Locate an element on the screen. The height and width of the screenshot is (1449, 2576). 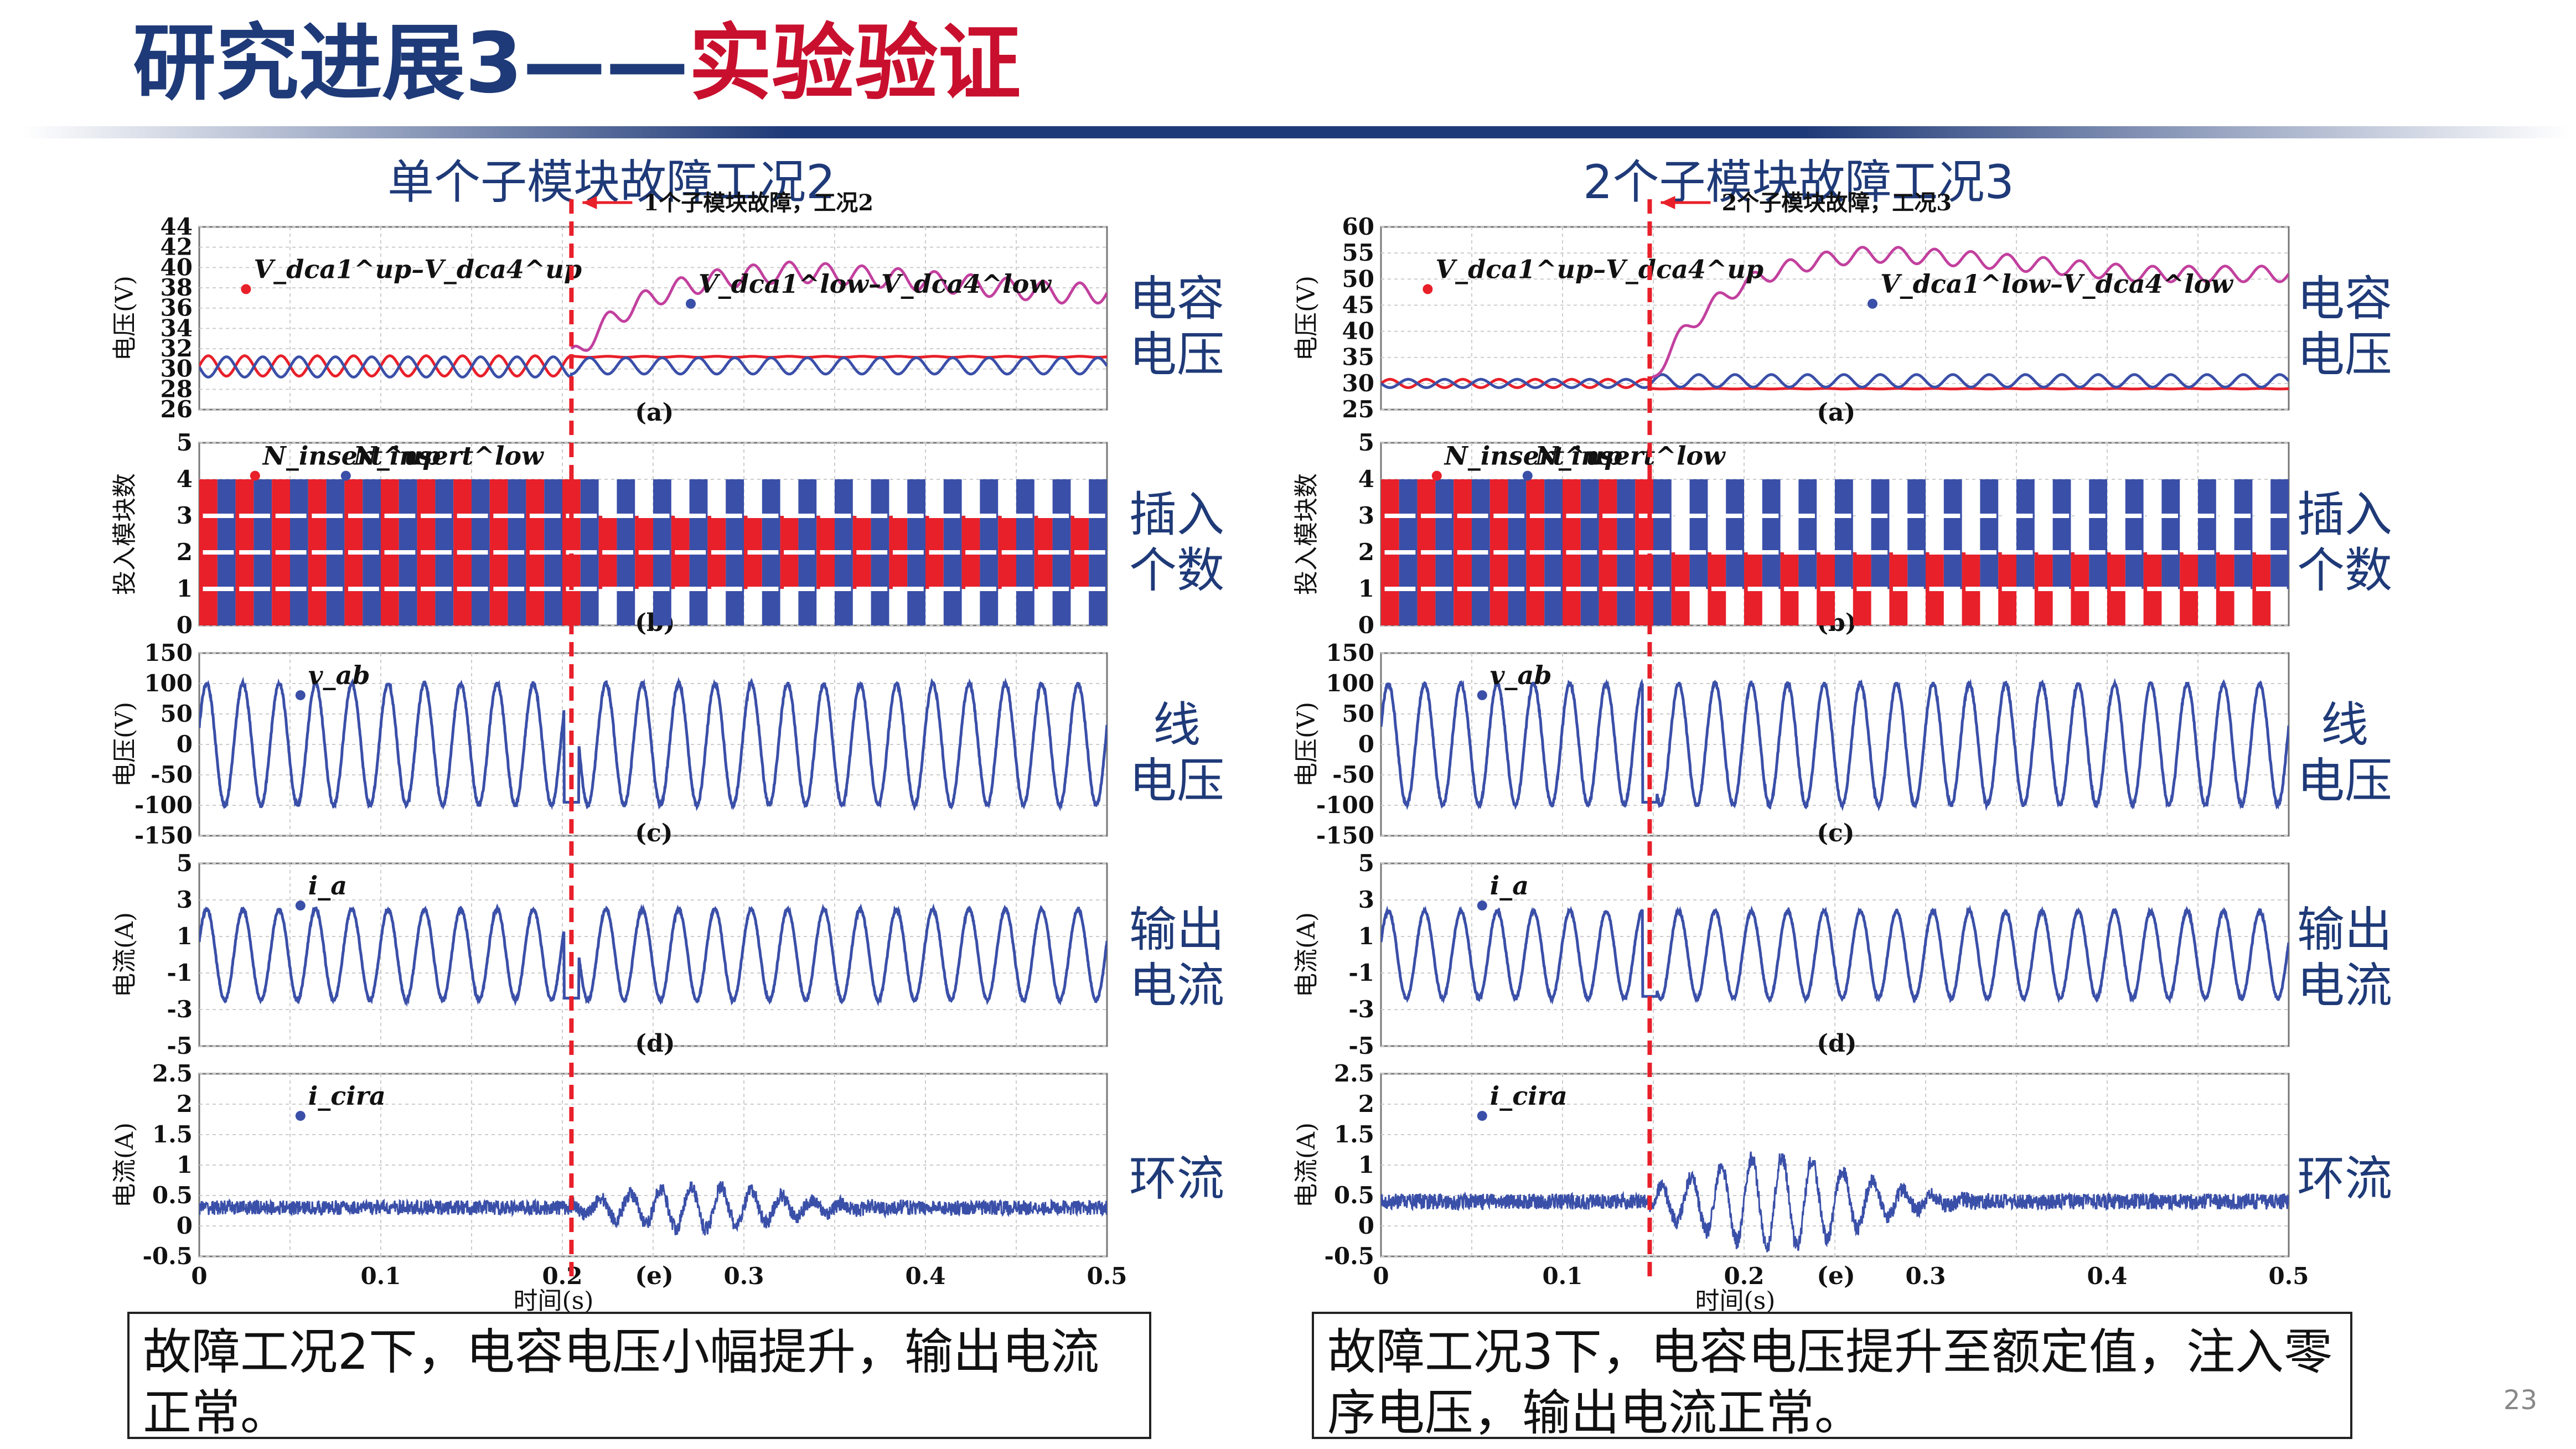
x-tick-label: 0.2 is located at coordinates (1744, 1276).